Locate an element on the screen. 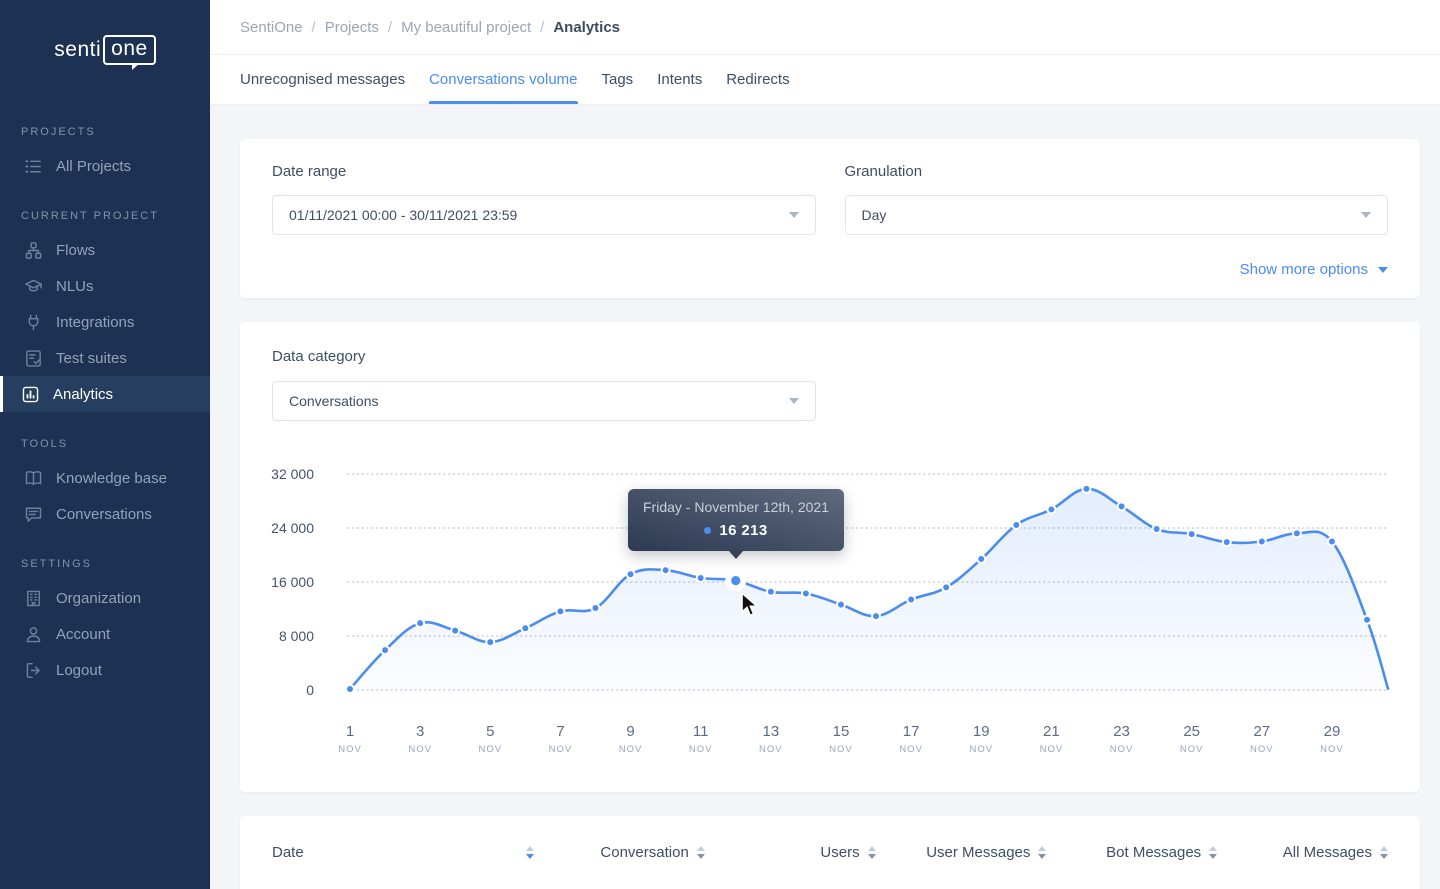  column-header-date: Date is located at coordinates (403, 852).